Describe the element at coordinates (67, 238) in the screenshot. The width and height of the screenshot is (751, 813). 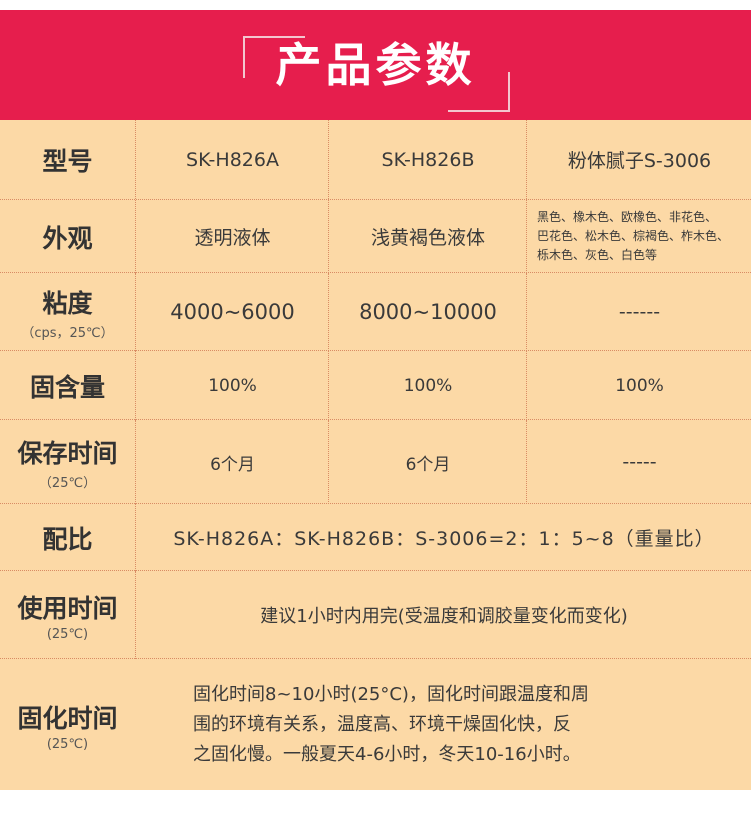
I see `row-label: 外观` at that location.